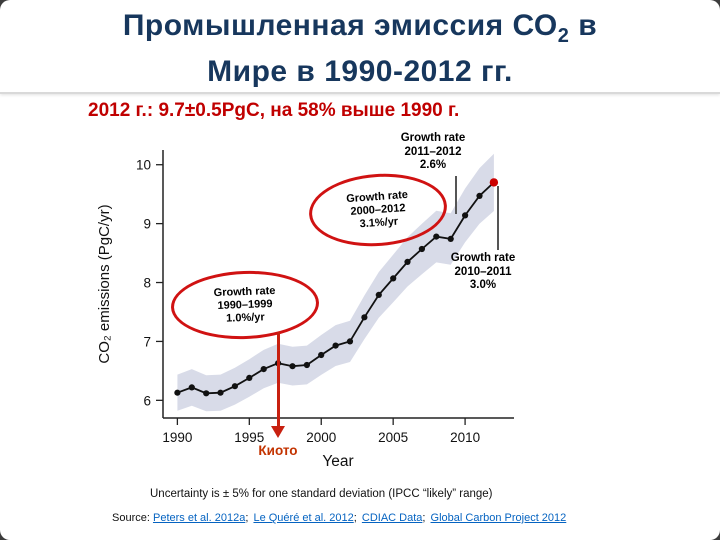  What do you see at coordinates (360, 71) in the screenshot?
I see `slide-title-line2: Мире в 1990-2012 гг.` at bounding box center [360, 71].